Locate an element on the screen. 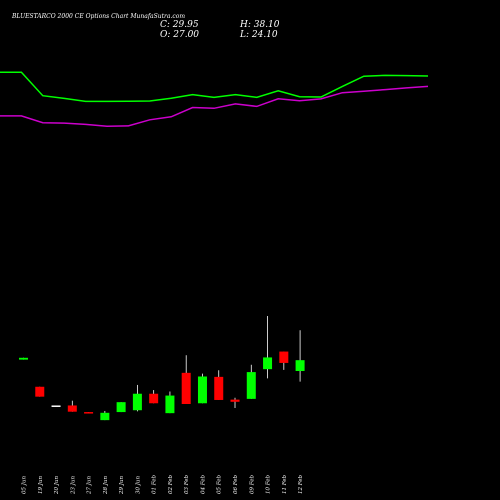 This screenshot has width=500, height=500. lower-band-line is located at coordinates (214, 106).